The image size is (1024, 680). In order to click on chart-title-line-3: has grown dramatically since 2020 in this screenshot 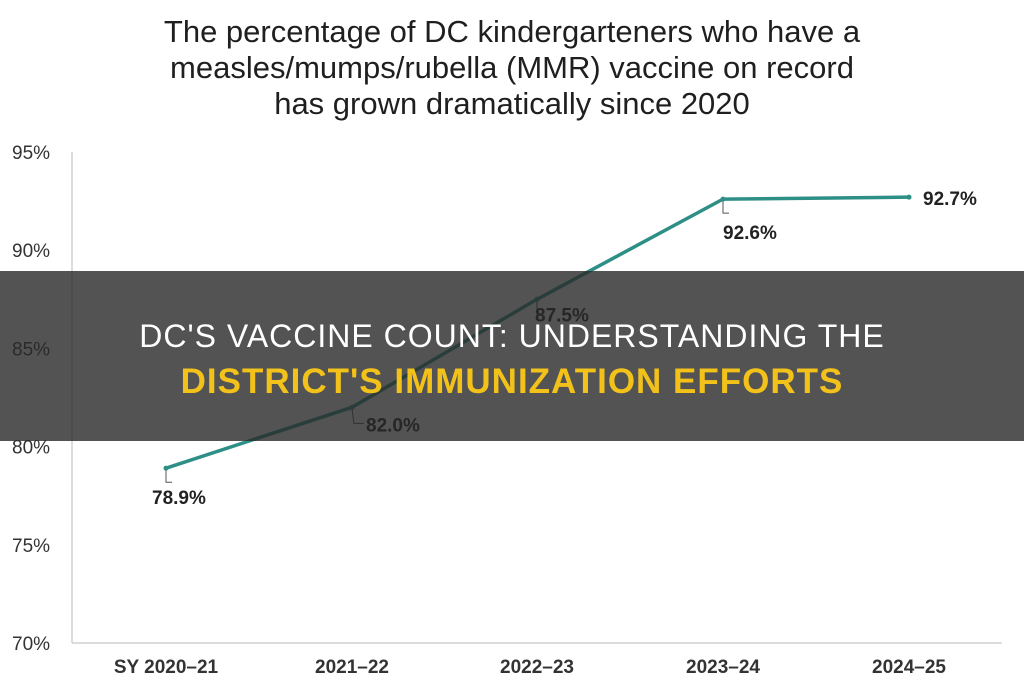, I will do `click(512, 103)`.